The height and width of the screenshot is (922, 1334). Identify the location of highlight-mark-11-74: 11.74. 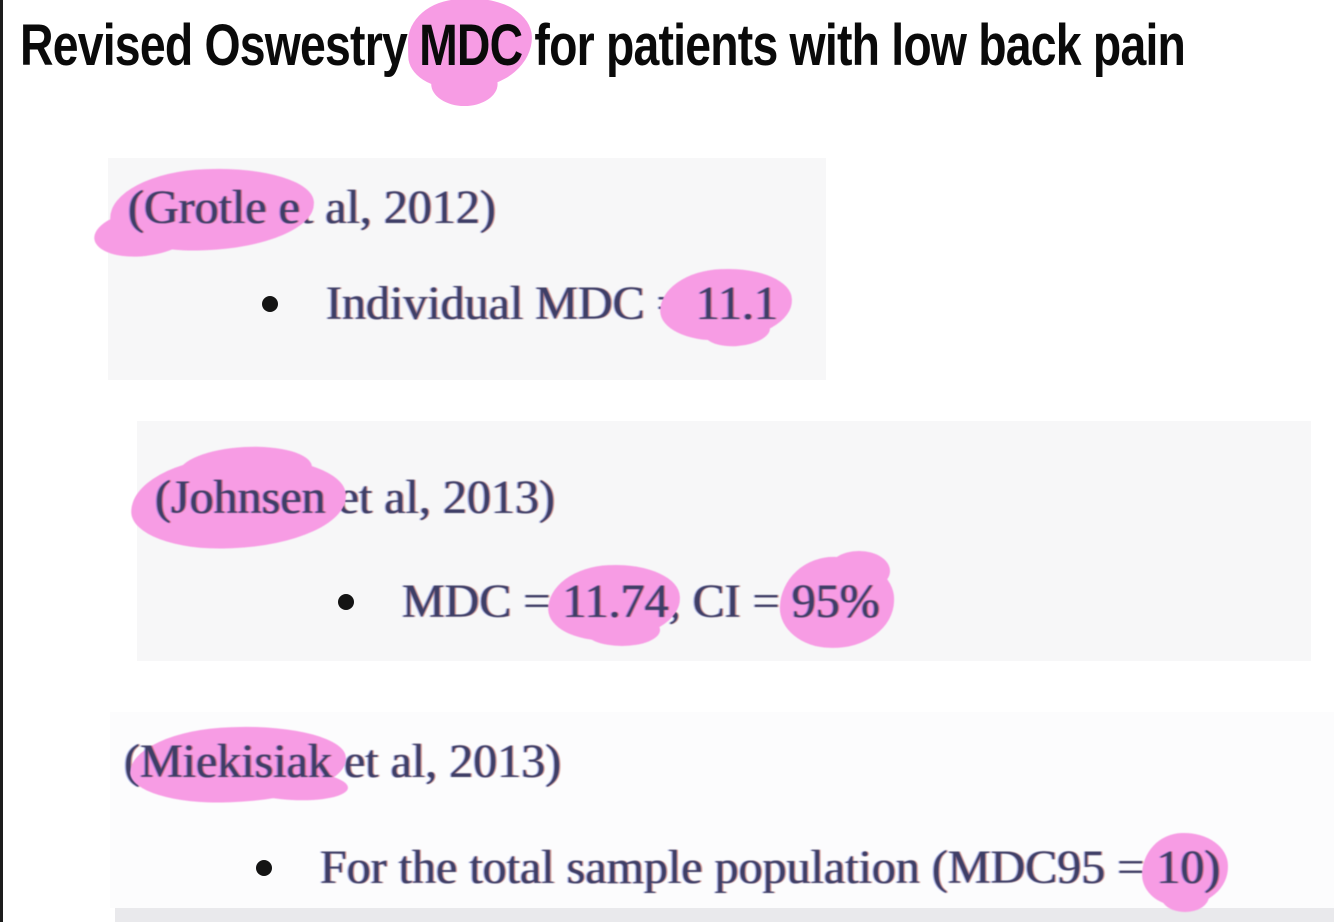
(615, 601).